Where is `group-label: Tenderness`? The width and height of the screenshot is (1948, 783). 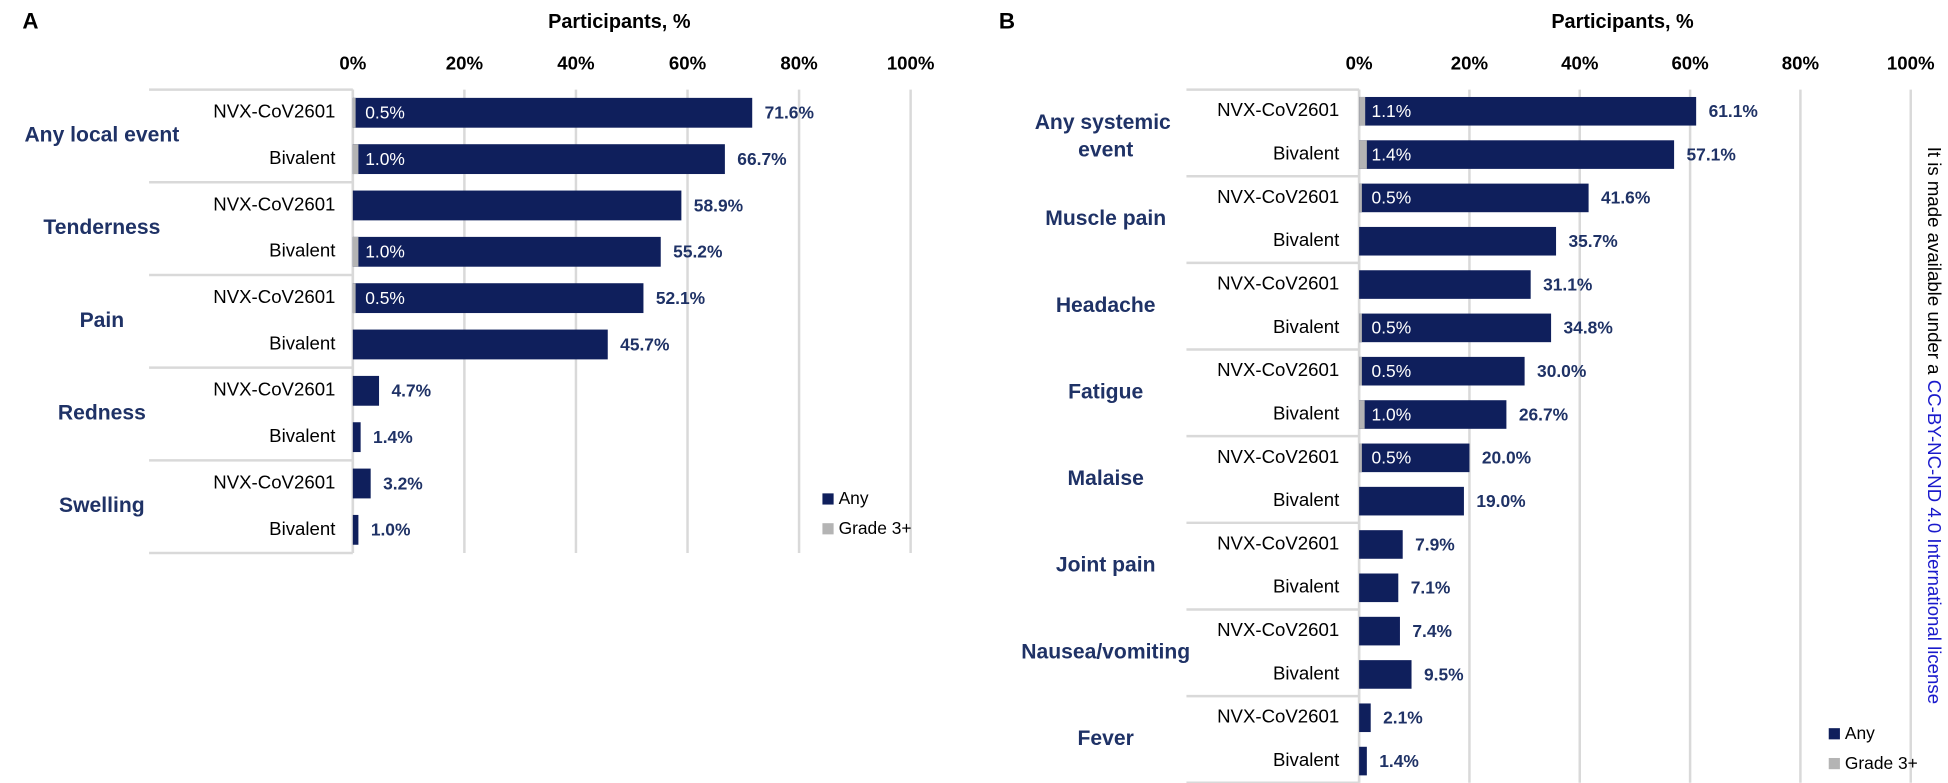
group-label: Tenderness is located at coordinates (101, 227).